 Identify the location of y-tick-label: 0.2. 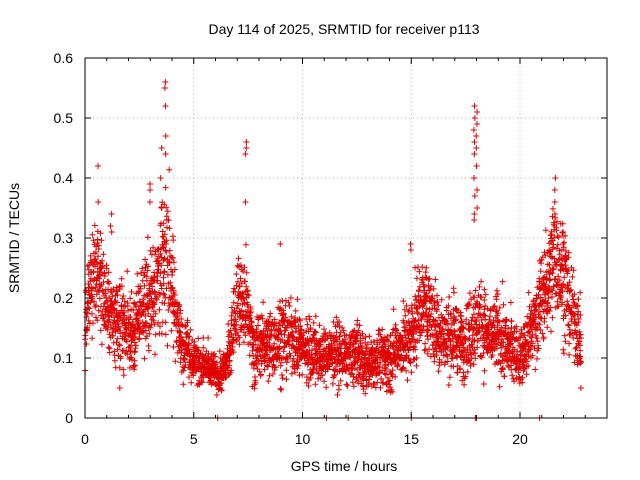
(64, 298).